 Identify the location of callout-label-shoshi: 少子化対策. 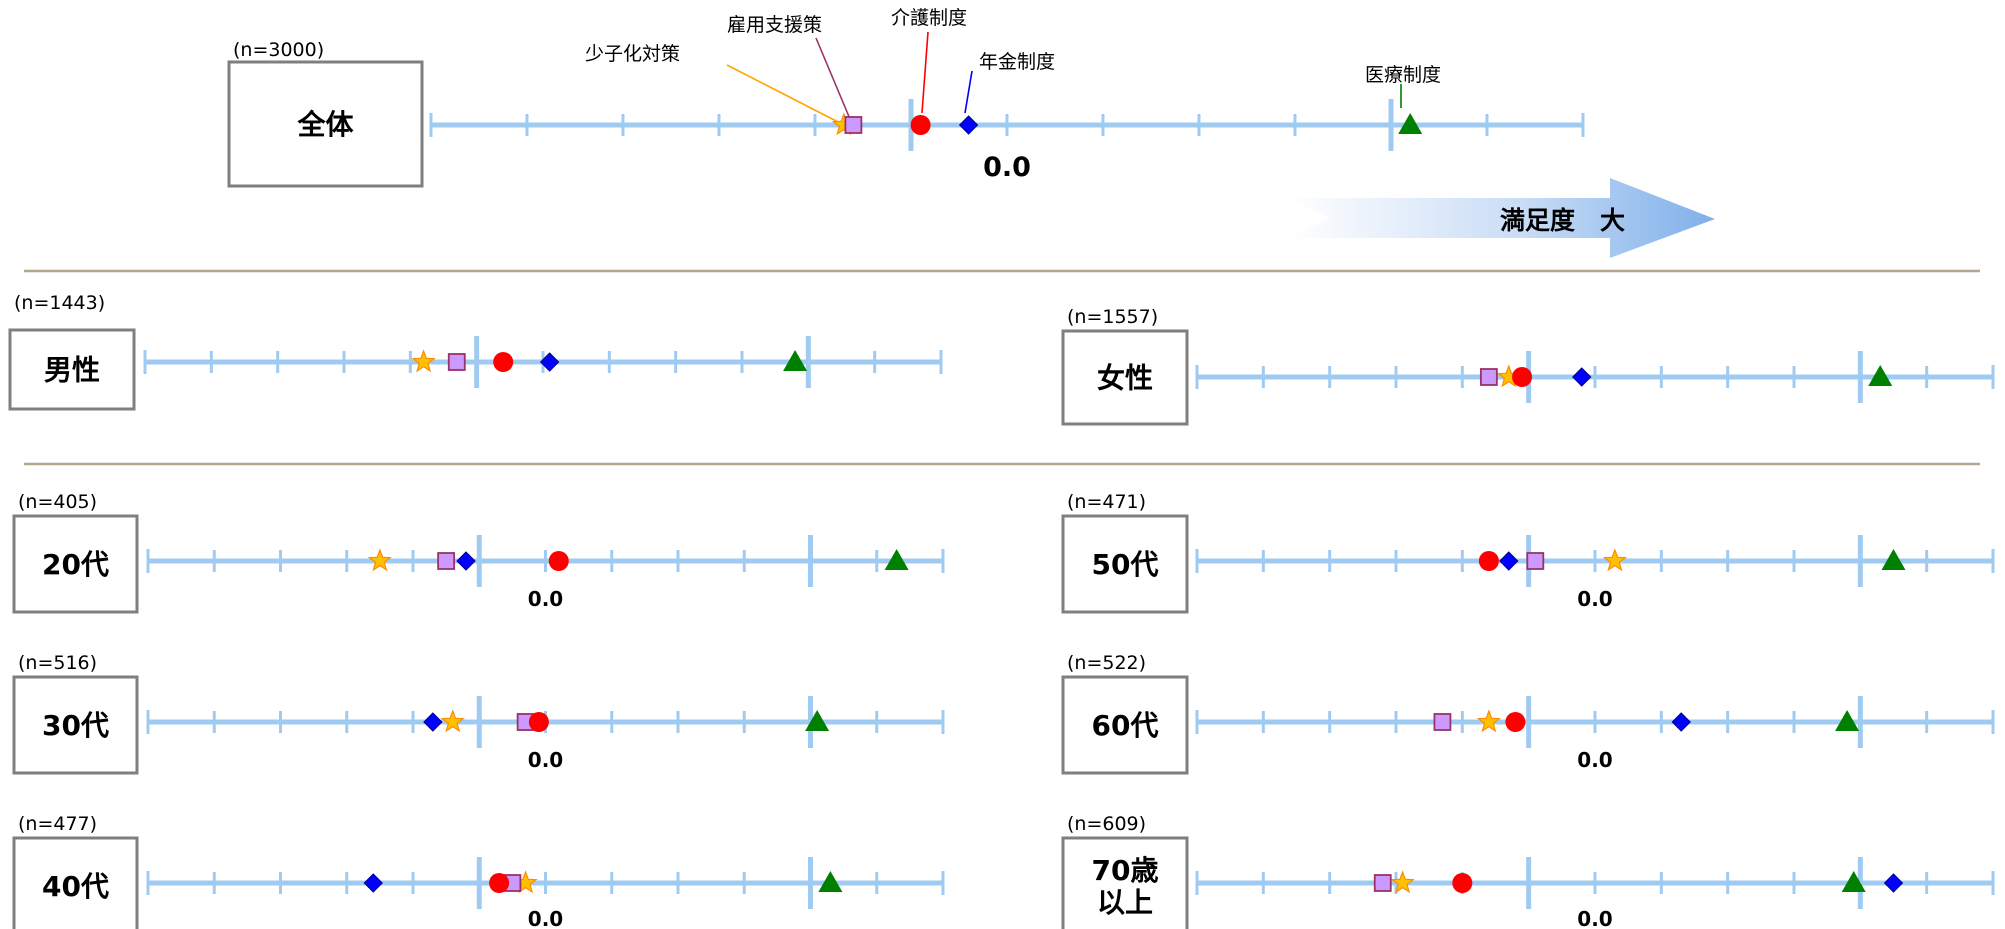
(632, 54).